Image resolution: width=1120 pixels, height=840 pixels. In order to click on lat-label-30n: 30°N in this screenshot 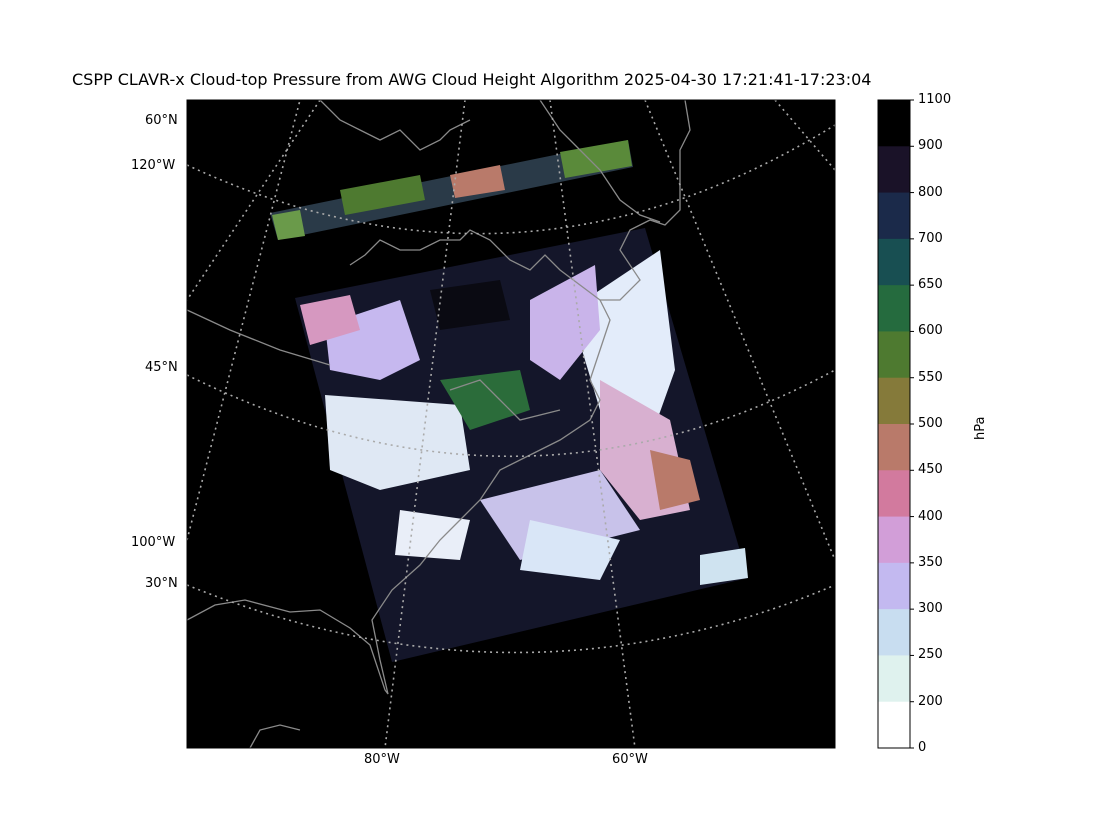, I will do `click(161, 583)`.